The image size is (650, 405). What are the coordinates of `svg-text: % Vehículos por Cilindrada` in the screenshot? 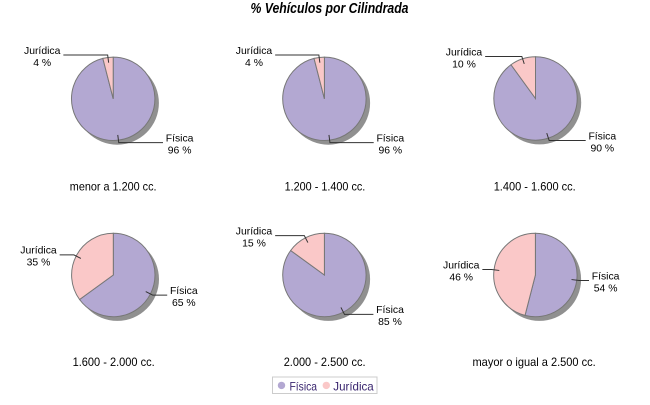 It's located at (330, 9).